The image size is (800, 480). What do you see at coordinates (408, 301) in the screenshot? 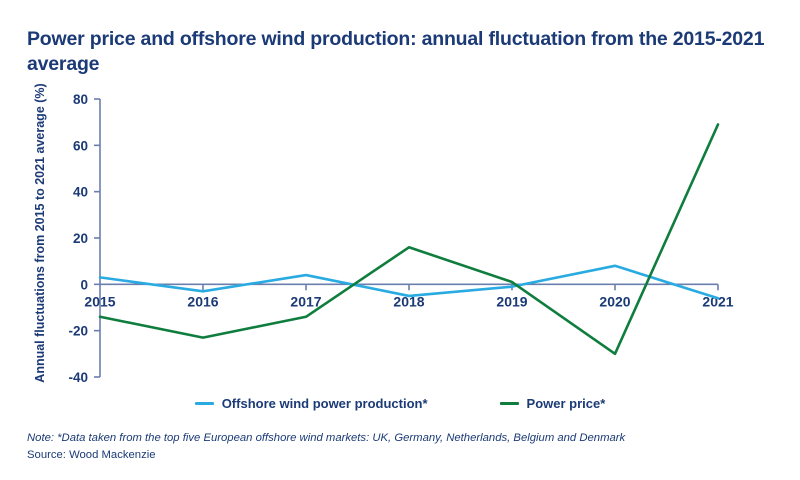
I see `x-tick-label: 2018` at bounding box center [408, 301].